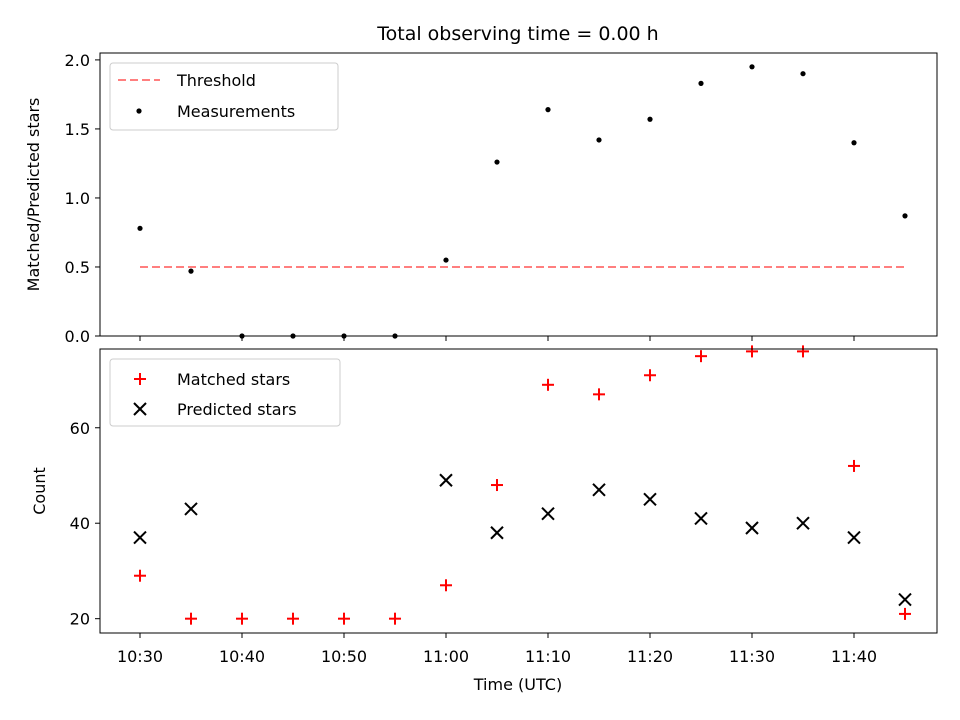 The height and width of the screenshot is (720, 960). I want to click on top-y-tick-label: 0.0, so click(77, 336).